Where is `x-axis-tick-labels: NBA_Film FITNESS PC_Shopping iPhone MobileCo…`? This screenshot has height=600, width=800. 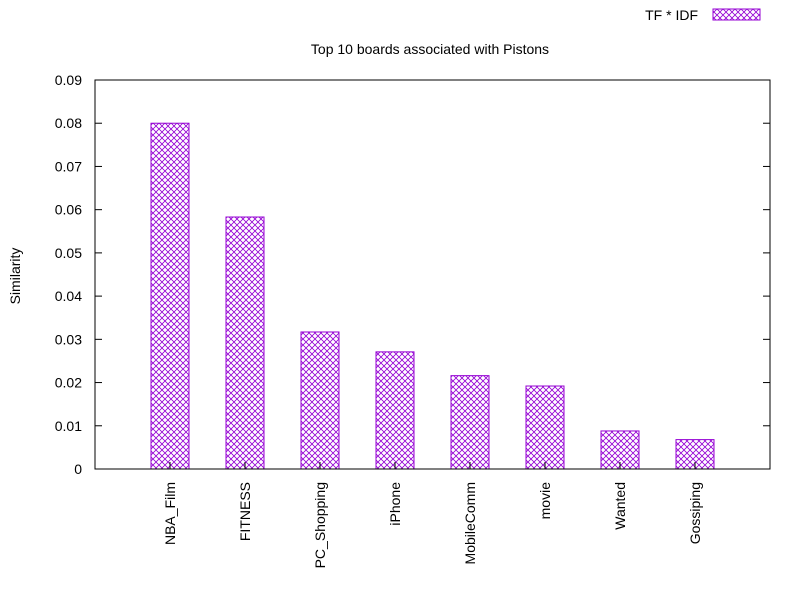 x-axis-tick-labels: NBA_Film FITNESS PC_Shopping iPhone MobileCo… is located at coordinates (432, 525).